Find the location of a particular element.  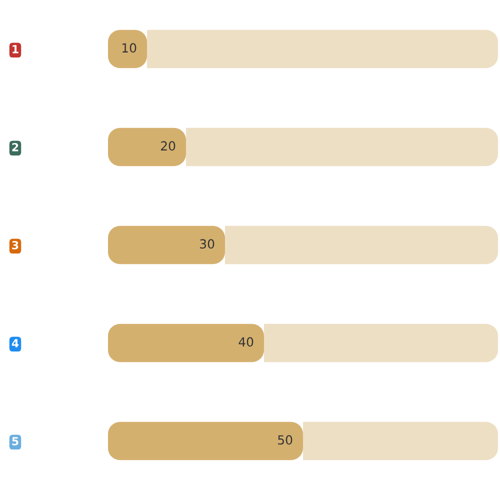

data-label: 10 is located at coordinates (129, 48).